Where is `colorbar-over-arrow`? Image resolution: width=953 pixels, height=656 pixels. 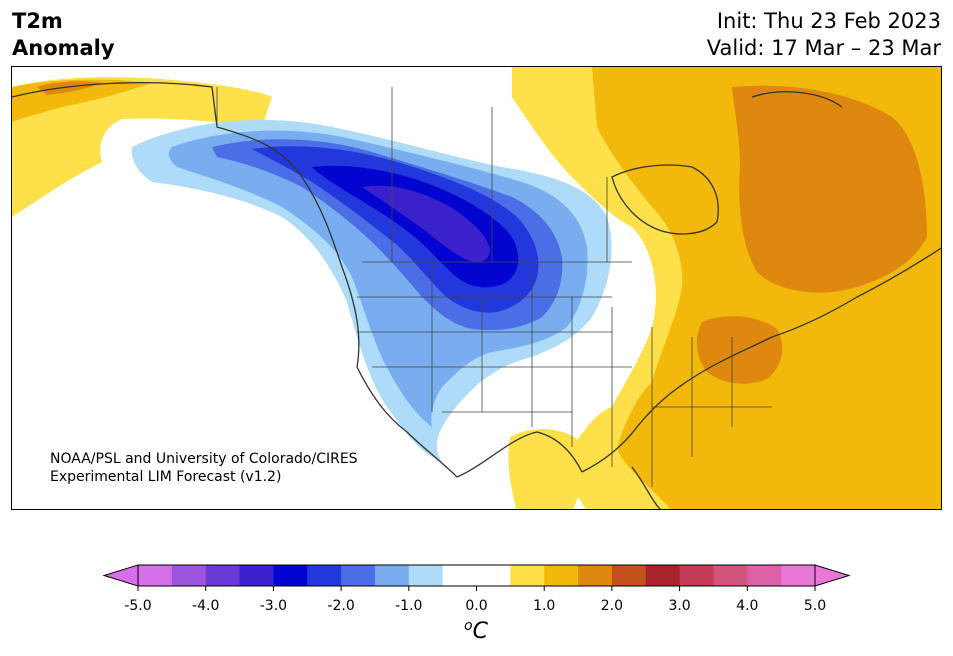
colorbar-over-arrow is located at coordinates (832, 575).